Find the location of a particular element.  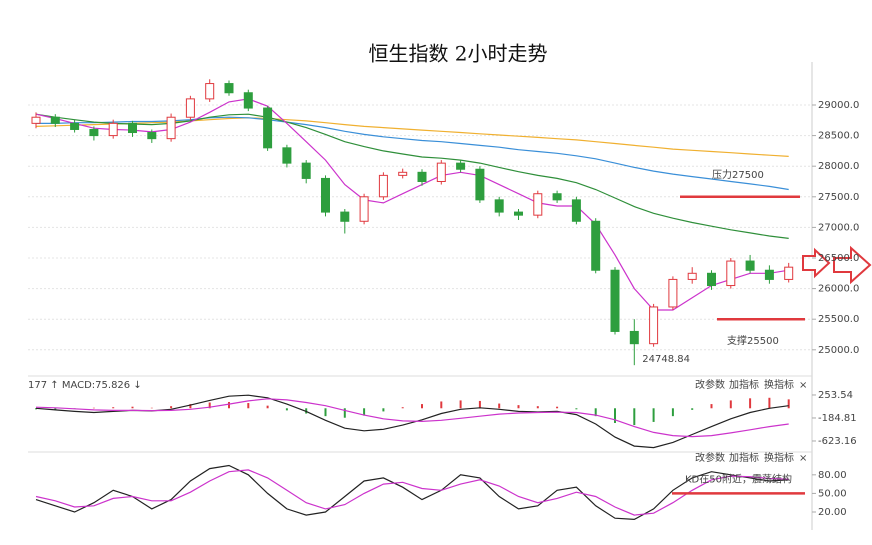

y-tick-label: 25000.0 is located at coordinates (838, 350).